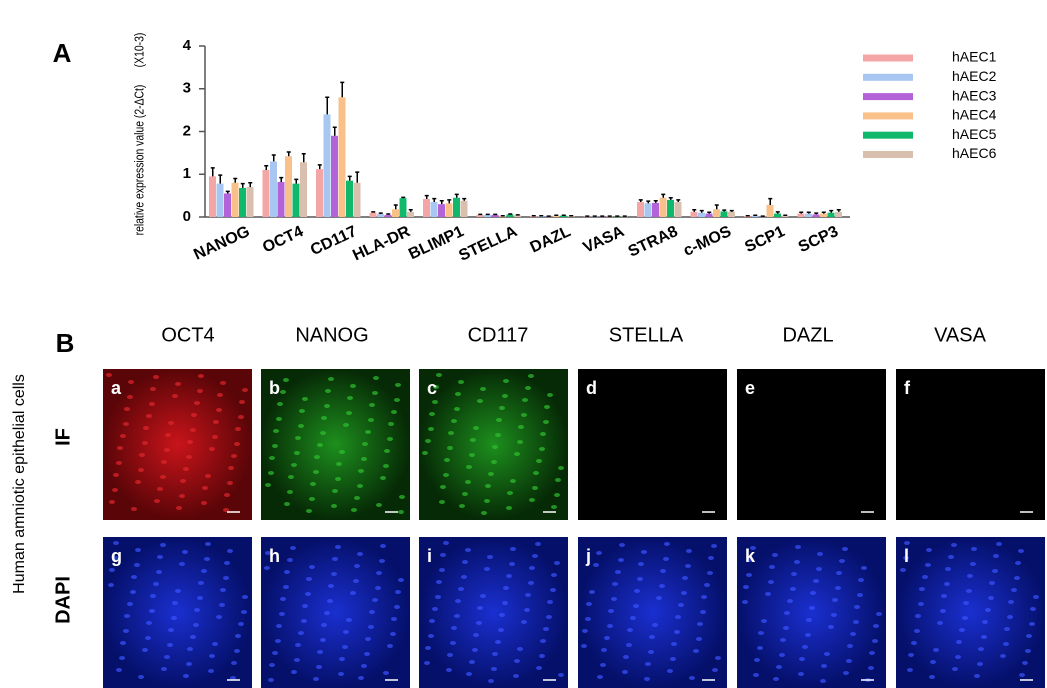  I want to click on y-axis-unit: (X10-3), so click(139, 50).